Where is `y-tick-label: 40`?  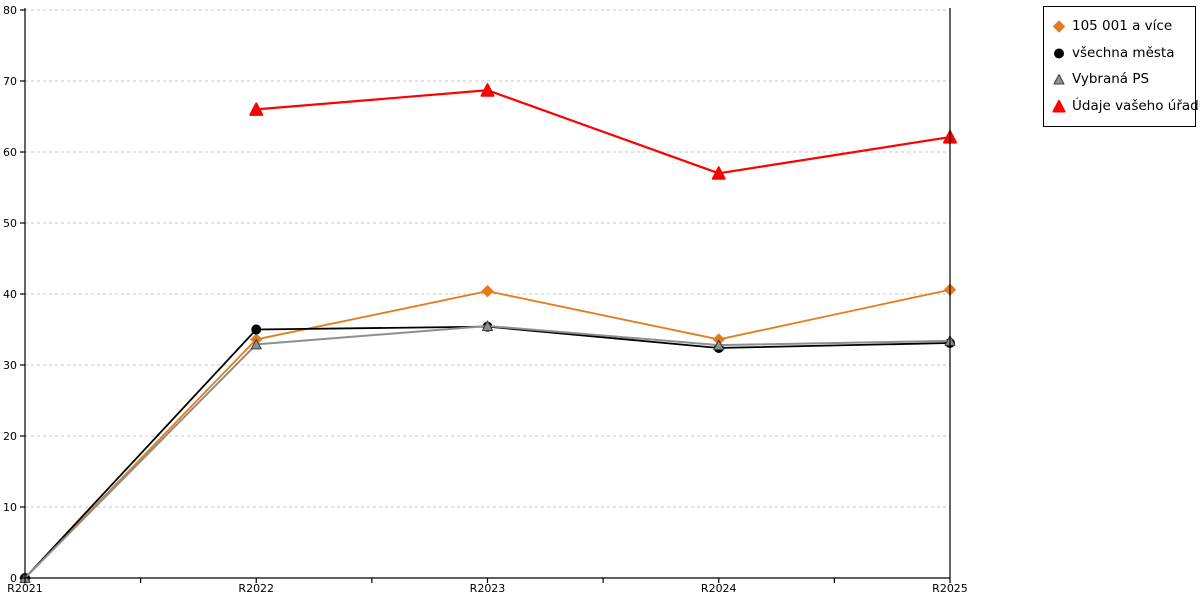 y-tick-label: 40 is located at coordinates (10, 294).